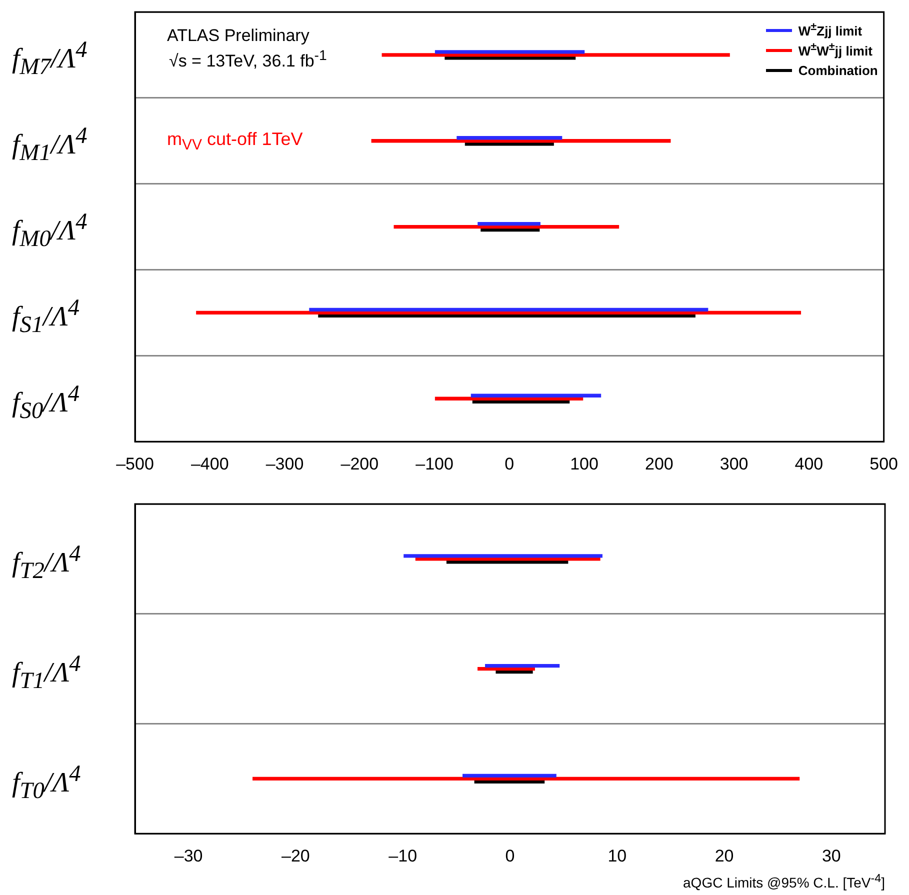 This screenshot has height=895, width=909. Describe the element at coordinates (838, 70) in the screenshot. I see `legend-label: Combination` at that location.